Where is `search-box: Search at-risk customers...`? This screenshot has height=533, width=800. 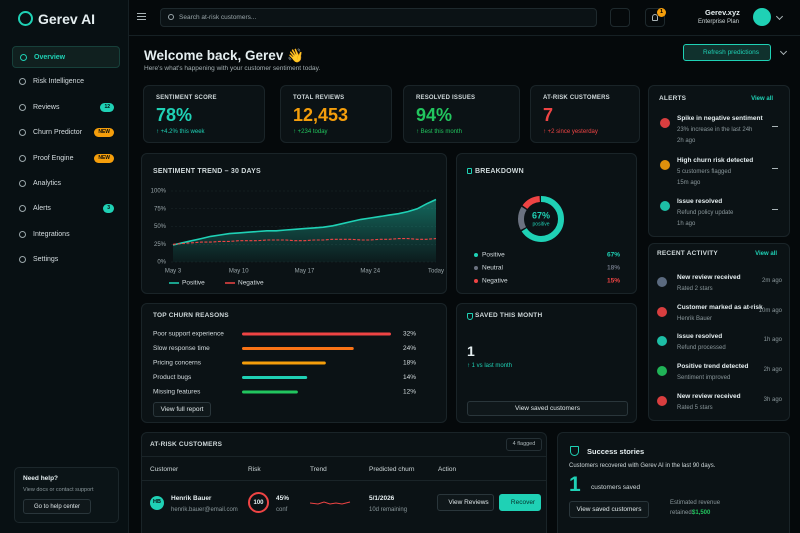
search-box: Search at-risk customers... is located at coordinates (378, 17).